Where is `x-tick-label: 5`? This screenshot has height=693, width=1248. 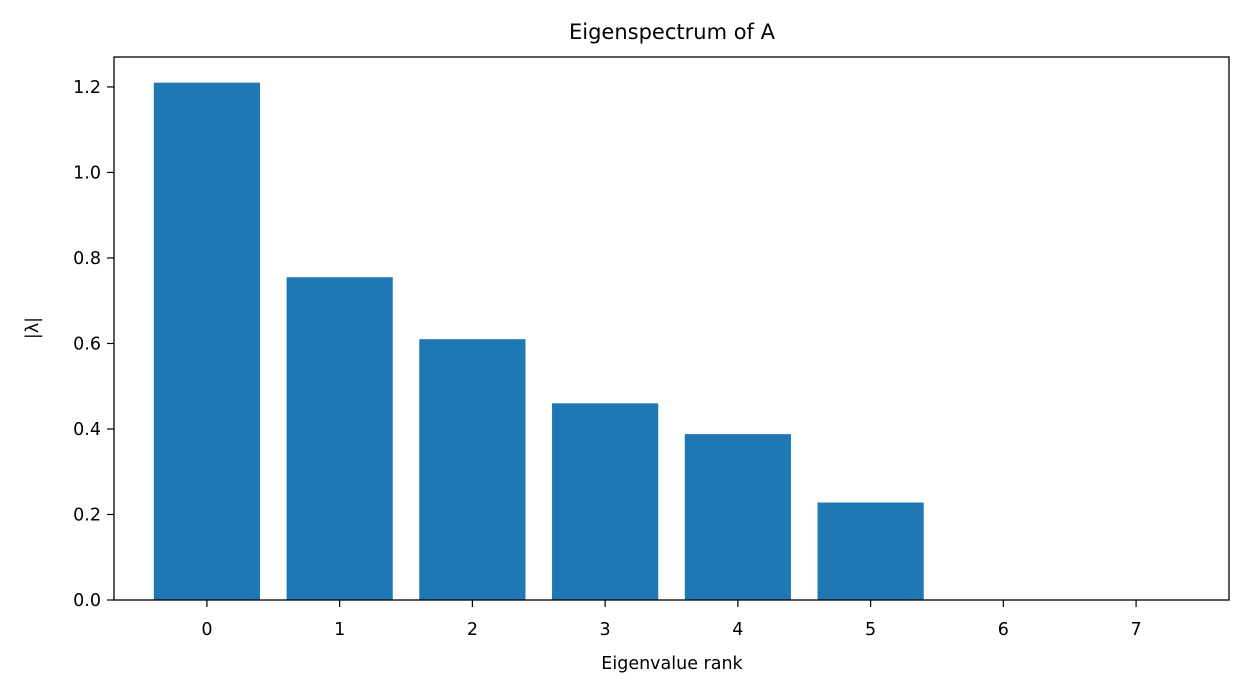
x-tick-label: 5 is located at coordinates (870, 630).